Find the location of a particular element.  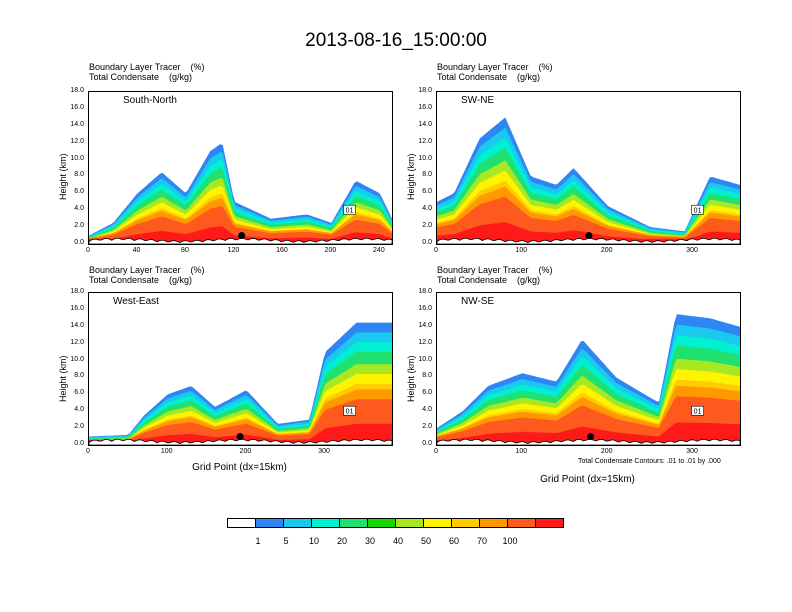

plot-area: 01 NW-SE is located at coordinates (588, 369).